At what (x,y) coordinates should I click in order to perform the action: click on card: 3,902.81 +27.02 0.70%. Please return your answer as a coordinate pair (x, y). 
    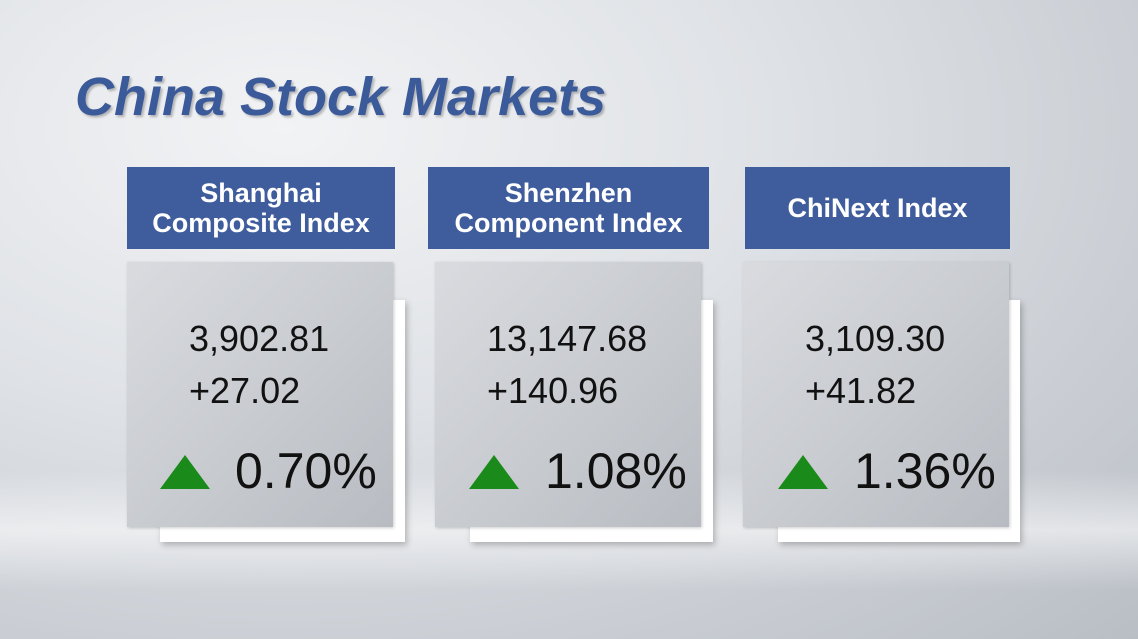
    Looking at the image, I should click on (260, 394).